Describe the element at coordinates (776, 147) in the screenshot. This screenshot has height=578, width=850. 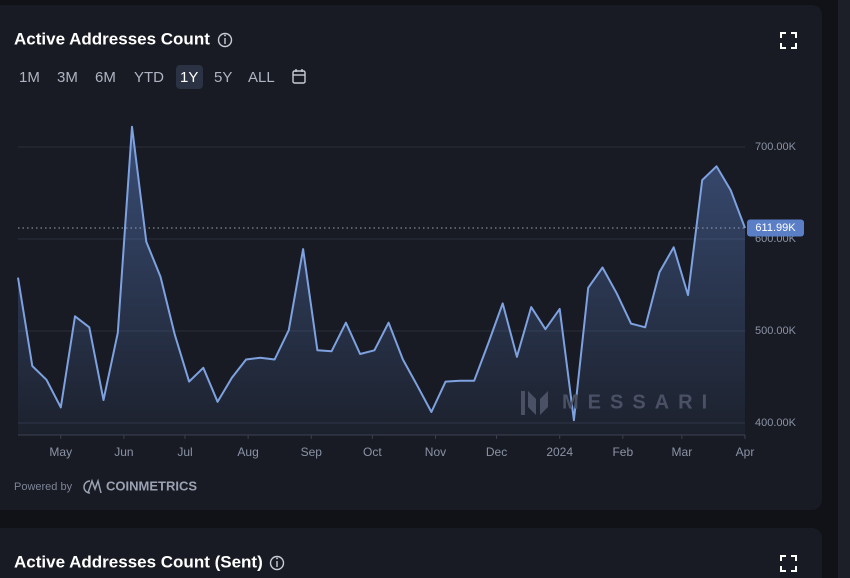
I see `y-tick-label: 700.00K` at that location.